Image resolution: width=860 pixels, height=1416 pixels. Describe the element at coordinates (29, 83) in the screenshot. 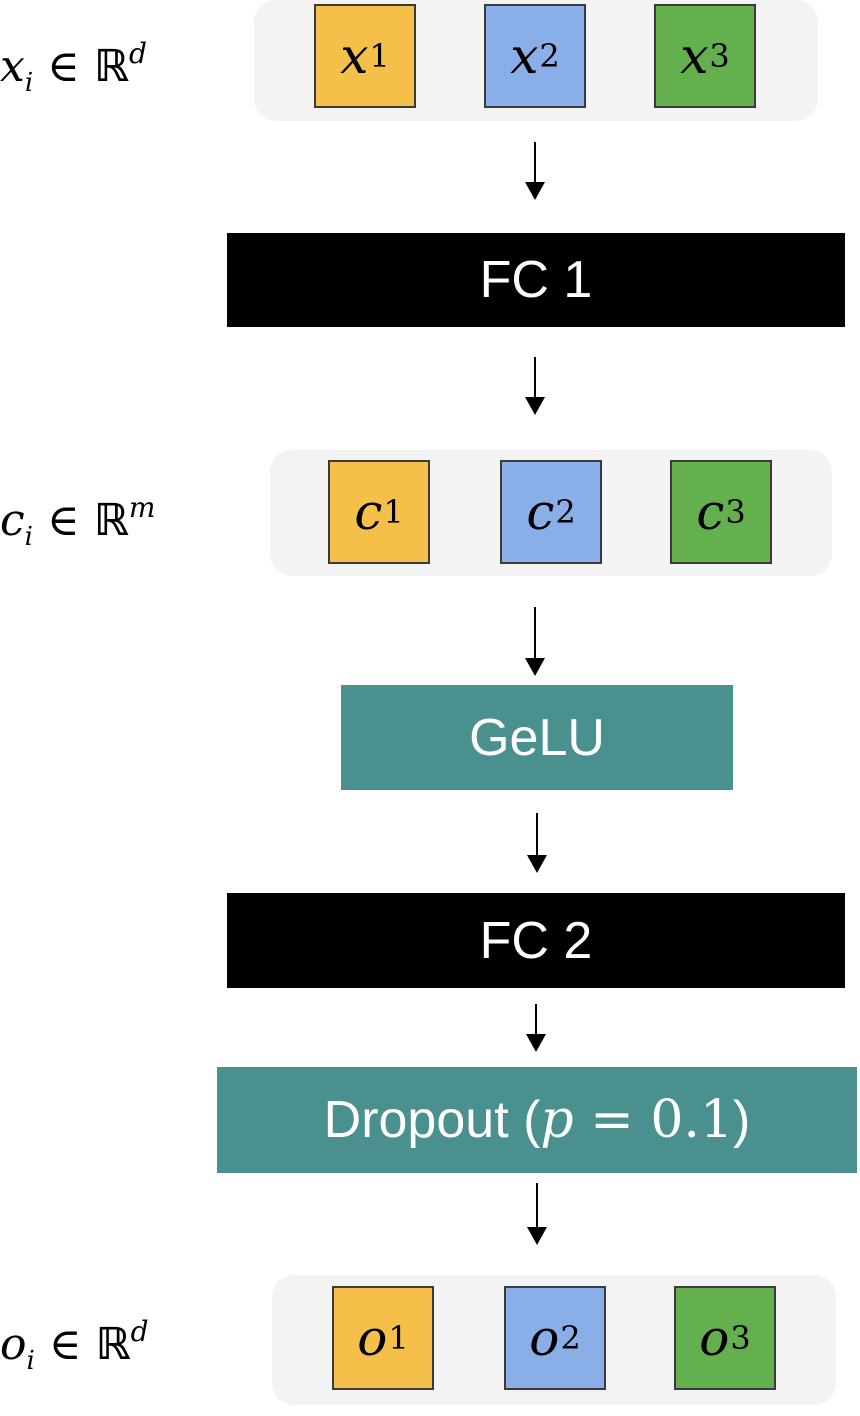

I see `input-sub: i` at that location.